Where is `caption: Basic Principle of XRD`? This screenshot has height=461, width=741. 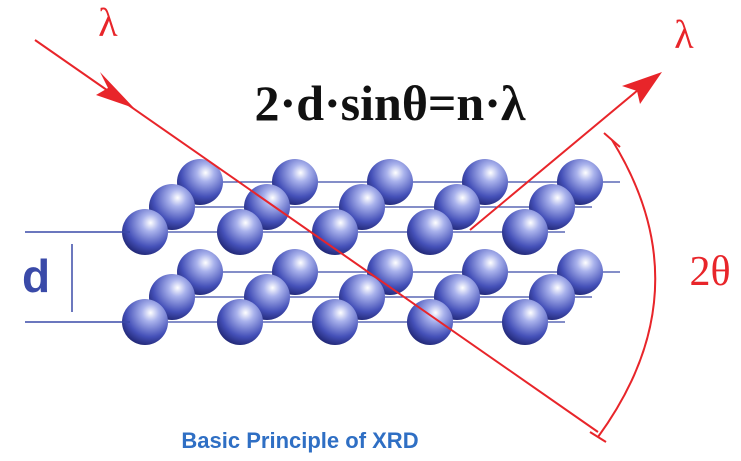 caption: Basic Principle of XRD is located at coordinates (299, 440).